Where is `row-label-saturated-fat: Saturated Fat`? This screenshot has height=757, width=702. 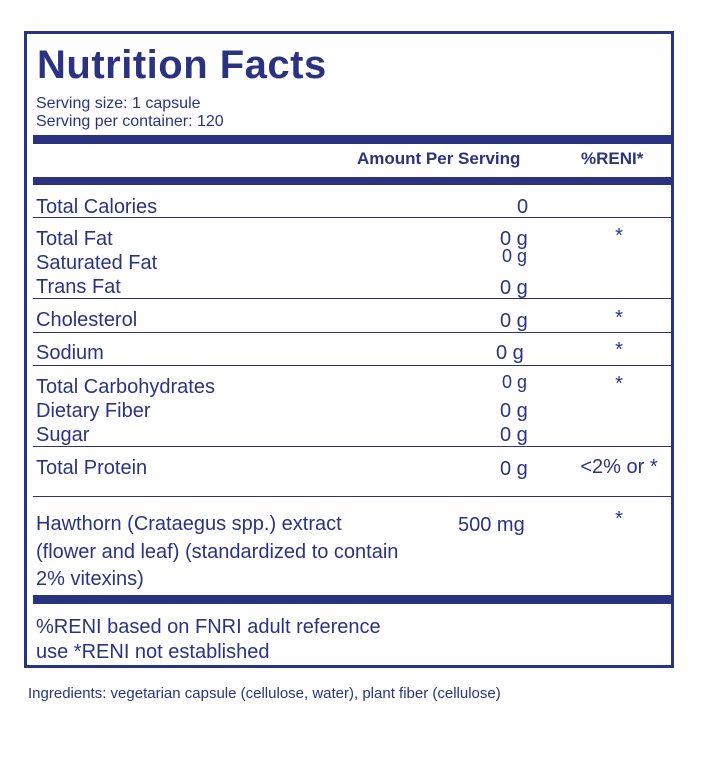
row-label-saturated-fat: Saturated Fat is located at coordinates (97, 263).